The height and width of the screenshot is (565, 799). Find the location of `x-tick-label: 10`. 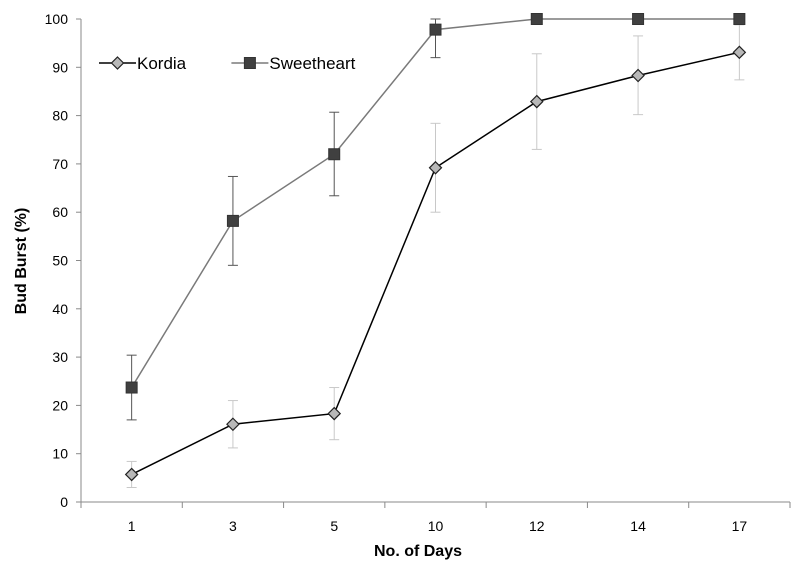

x-tick-label: 10 is located at coordinates (436, 526).